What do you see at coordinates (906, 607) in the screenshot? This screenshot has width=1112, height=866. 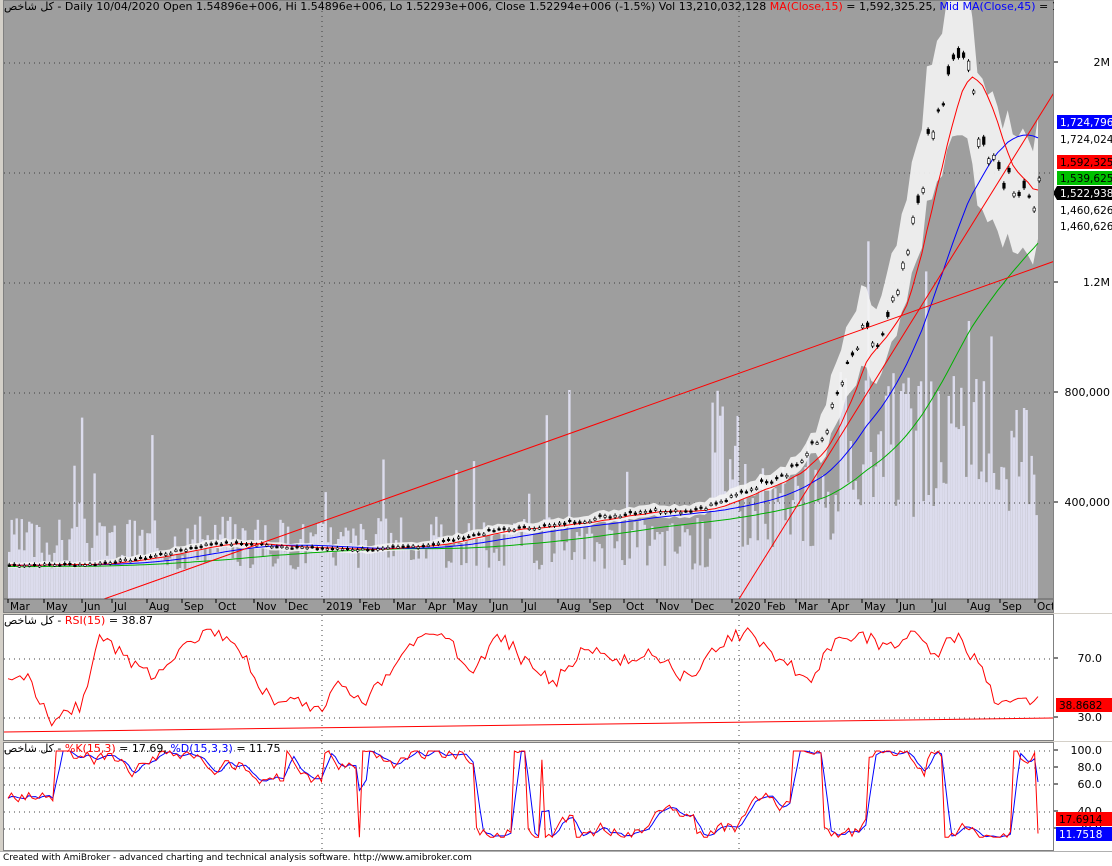 I see `date-label: Jun` at bounding box center [906, 607].